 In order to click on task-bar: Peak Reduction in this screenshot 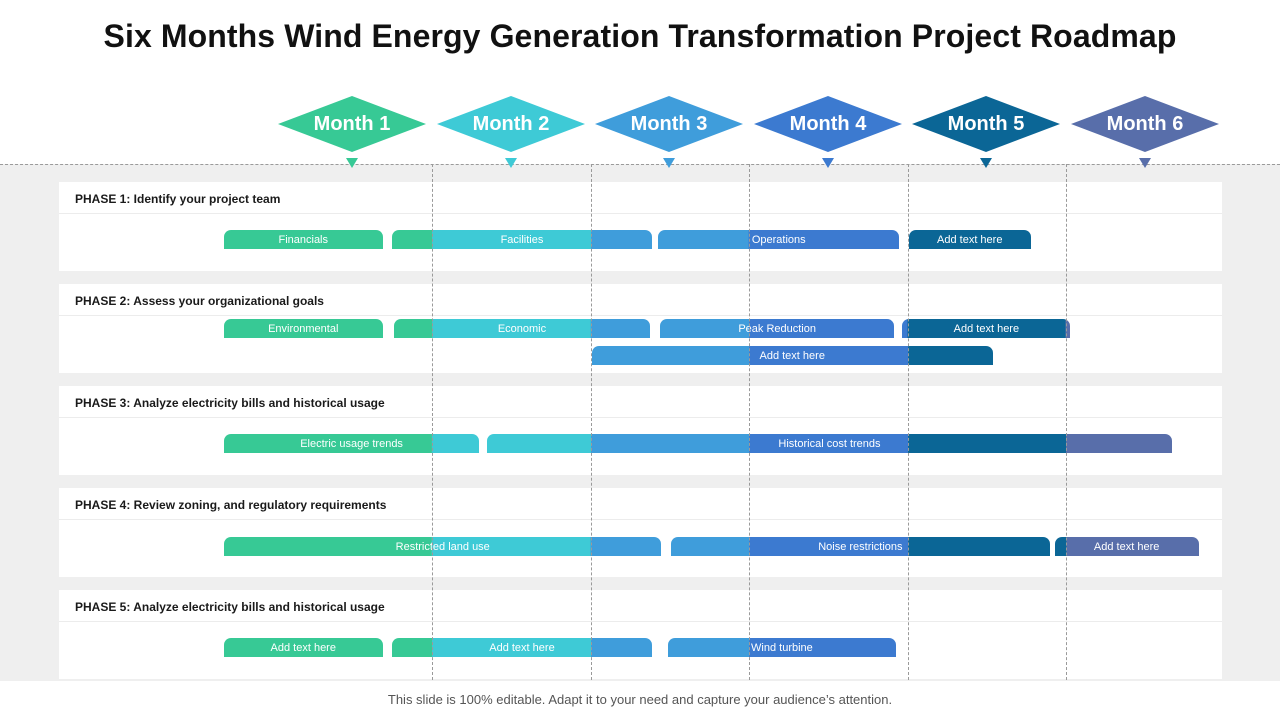, I will do `click(777, 328)`.